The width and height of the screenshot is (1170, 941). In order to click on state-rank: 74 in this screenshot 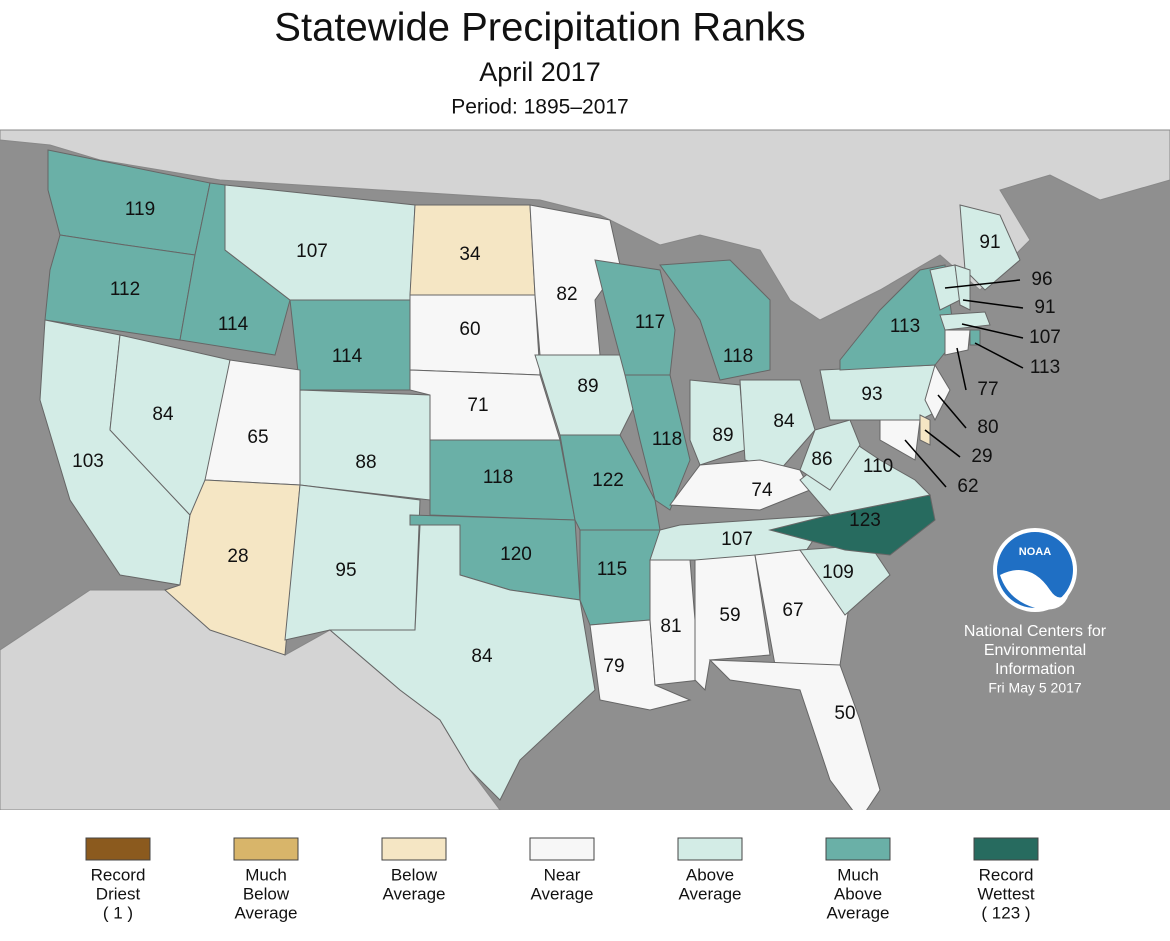, I will do `click(762, 490)`.